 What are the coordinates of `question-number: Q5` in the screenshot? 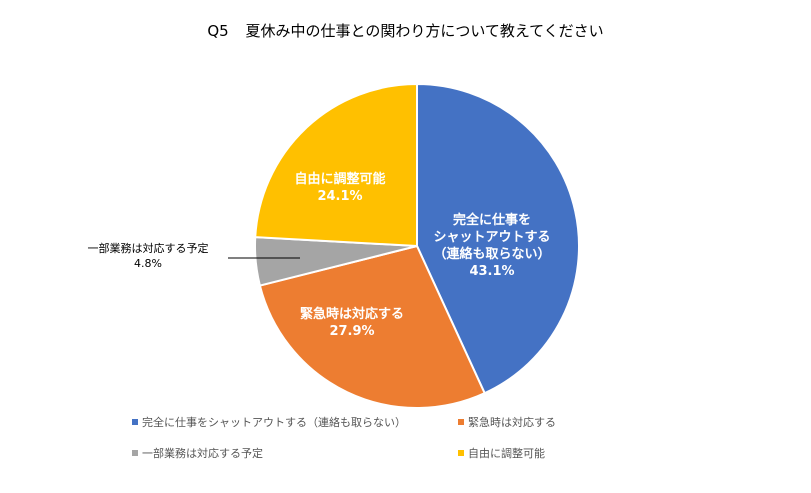 It's located at (218, 31).